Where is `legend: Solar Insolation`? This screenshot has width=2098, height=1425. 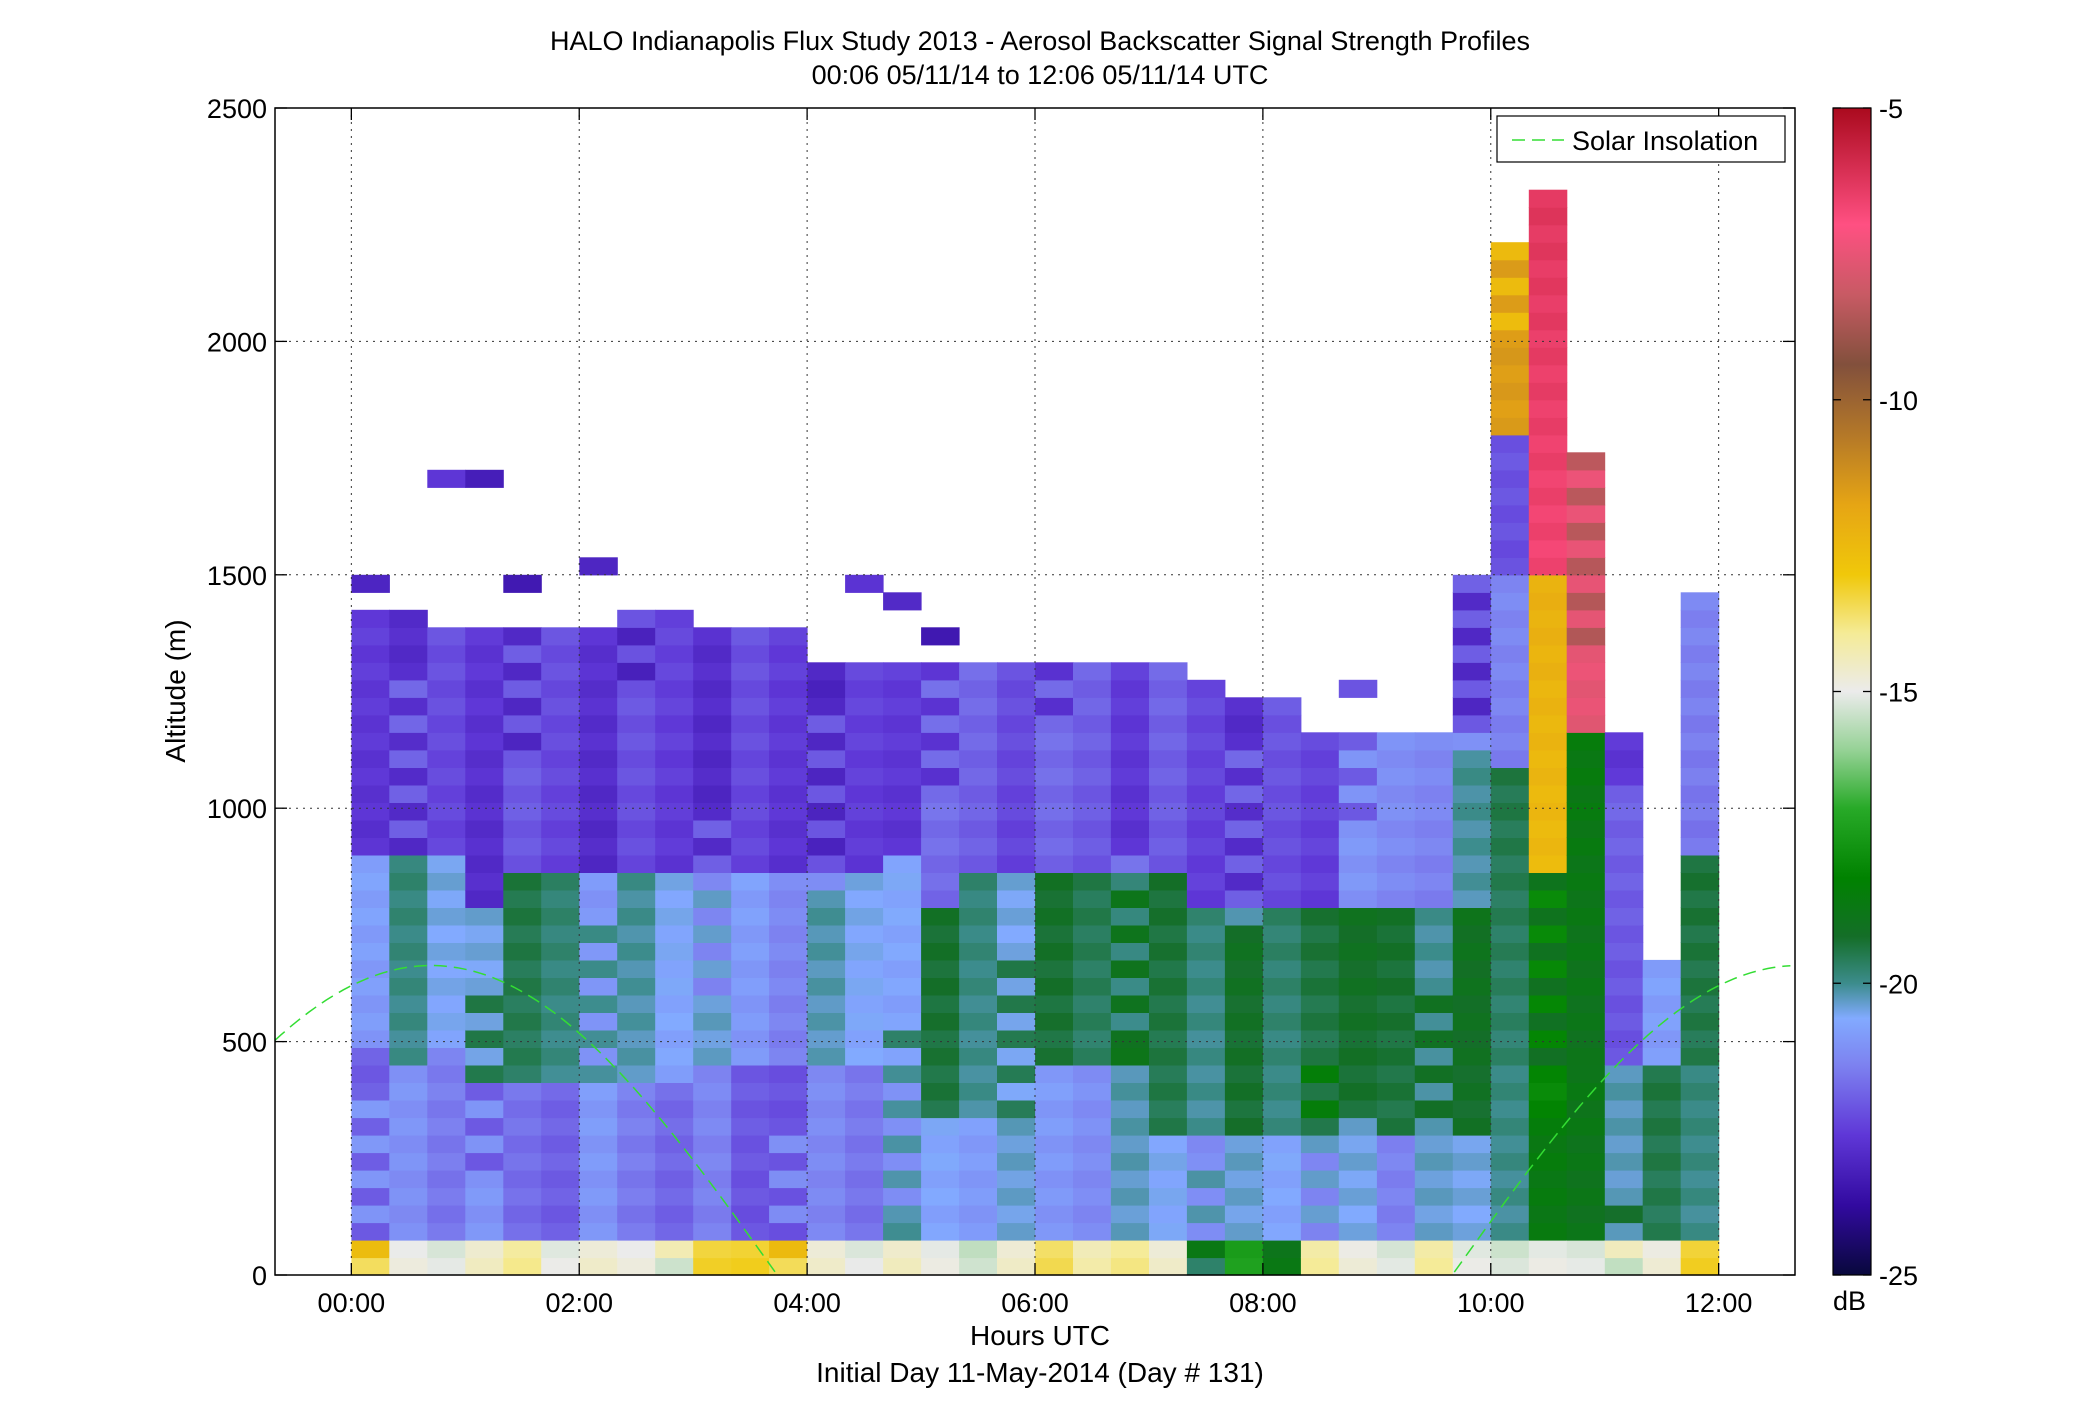 legend: Solar Insolation is located at coordinates (1641, 139).